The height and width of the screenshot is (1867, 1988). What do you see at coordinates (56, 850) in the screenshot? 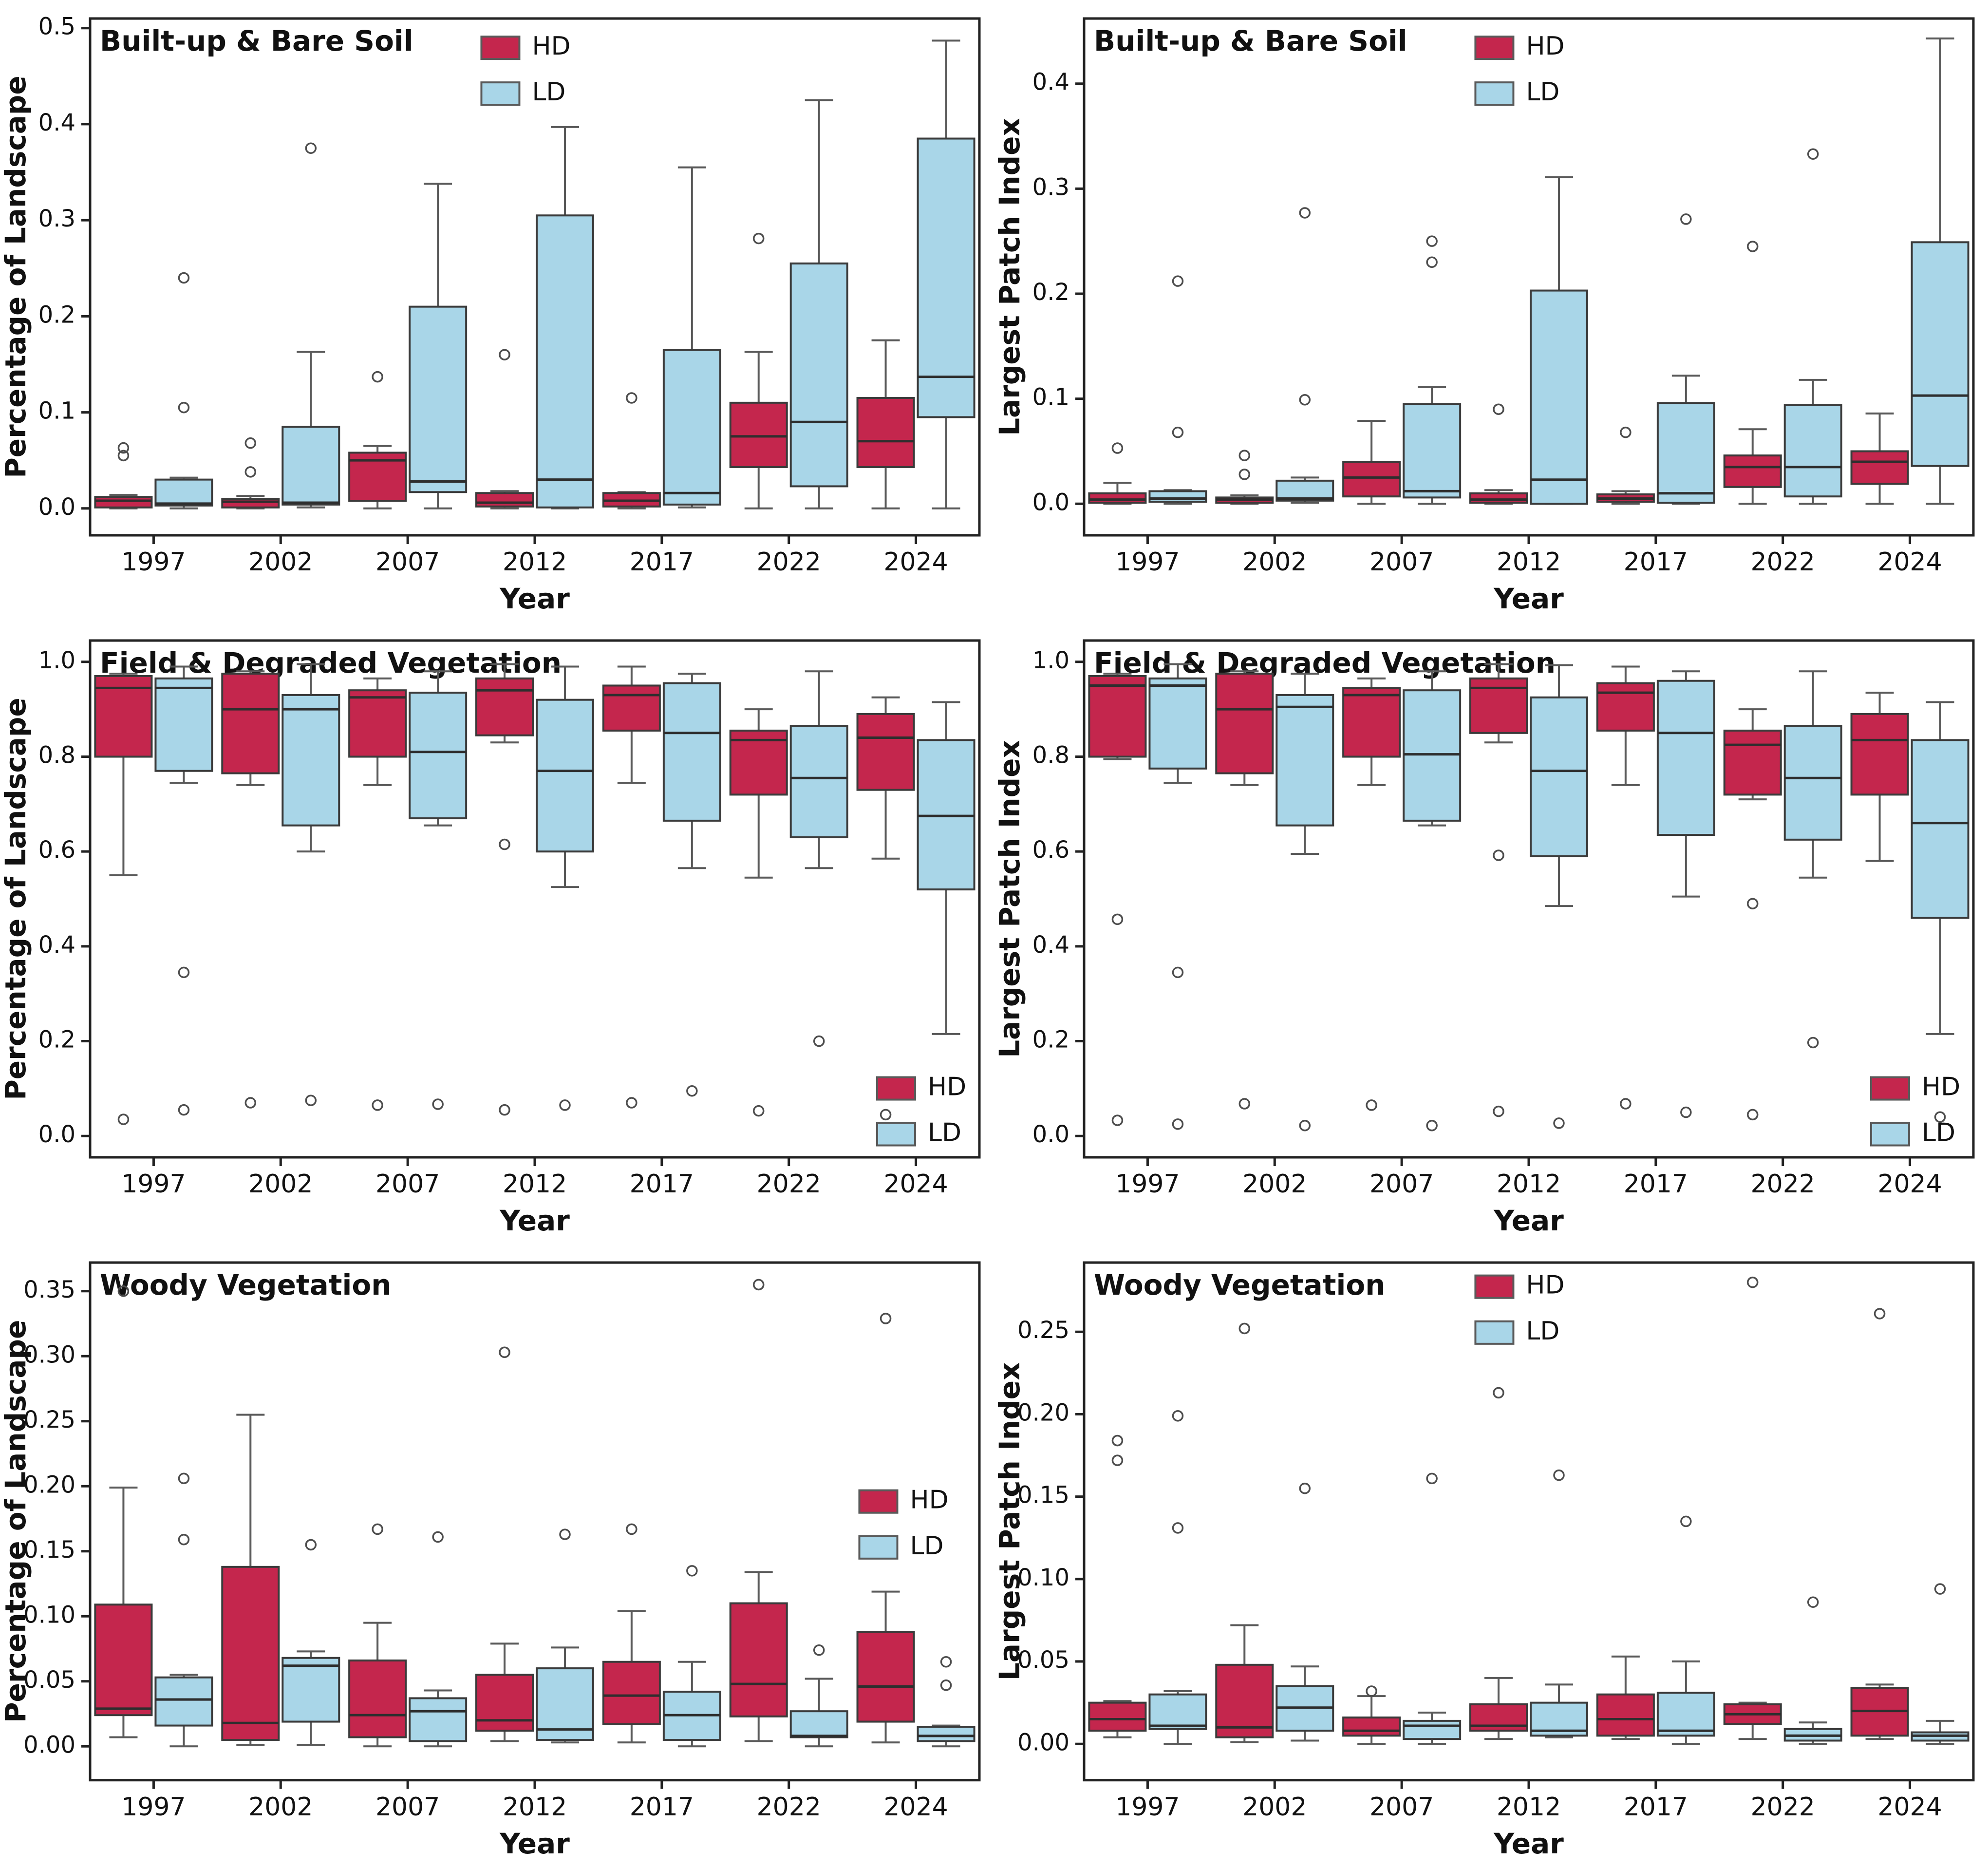
I see `y-tick-label: 0.6` at bounding box center [56, 850].